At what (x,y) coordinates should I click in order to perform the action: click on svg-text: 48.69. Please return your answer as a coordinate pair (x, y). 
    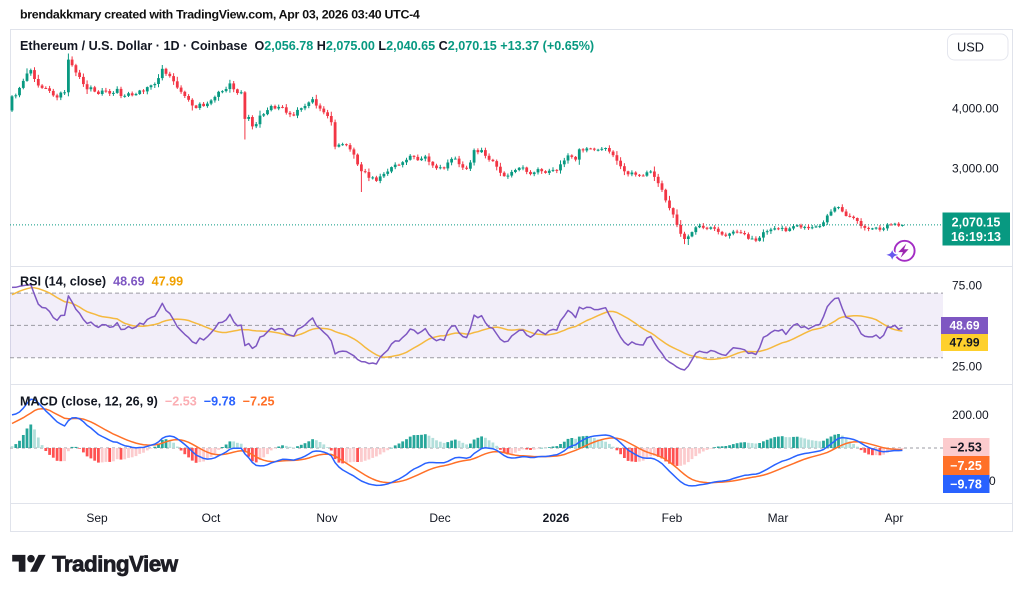
    Looking at the image, I should click on (964, 326).